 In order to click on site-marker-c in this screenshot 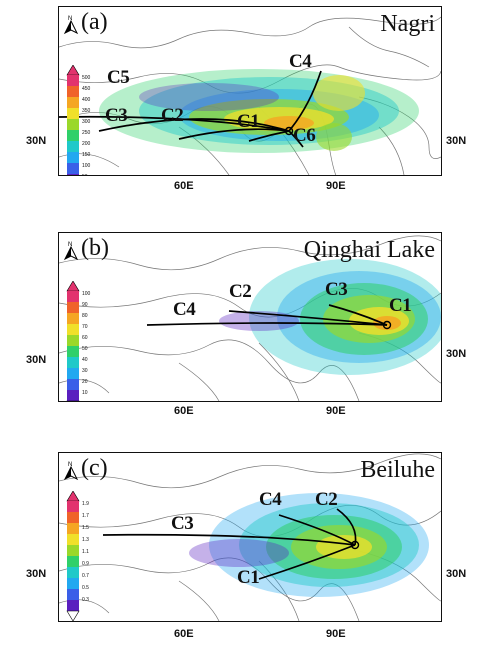, I will do `click(355, 545)`.